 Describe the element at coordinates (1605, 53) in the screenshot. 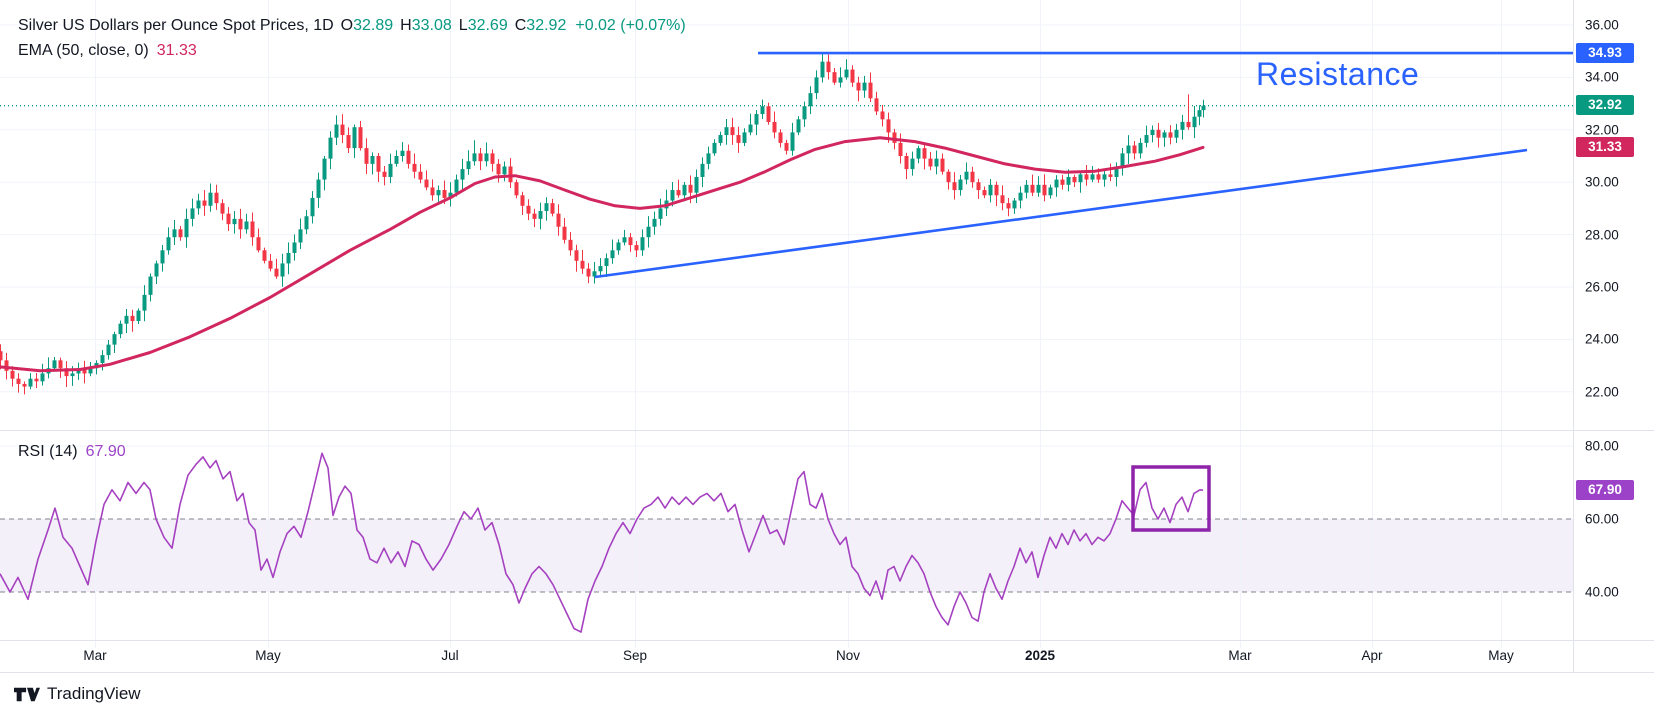

I see `price-badge-resistance: 34.93` at that location.